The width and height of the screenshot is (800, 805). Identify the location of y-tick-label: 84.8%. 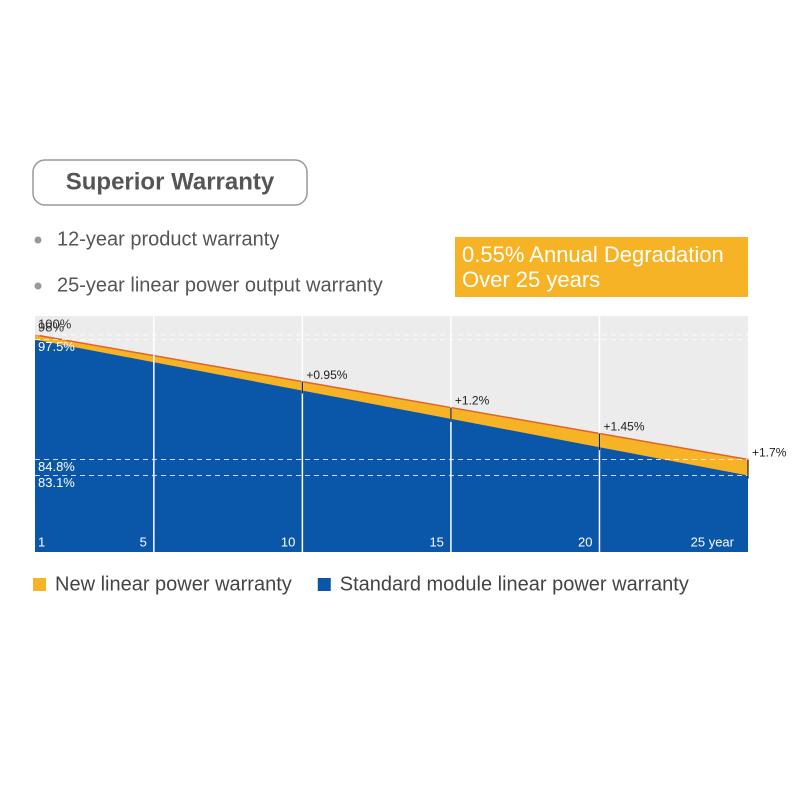
(56, 466).